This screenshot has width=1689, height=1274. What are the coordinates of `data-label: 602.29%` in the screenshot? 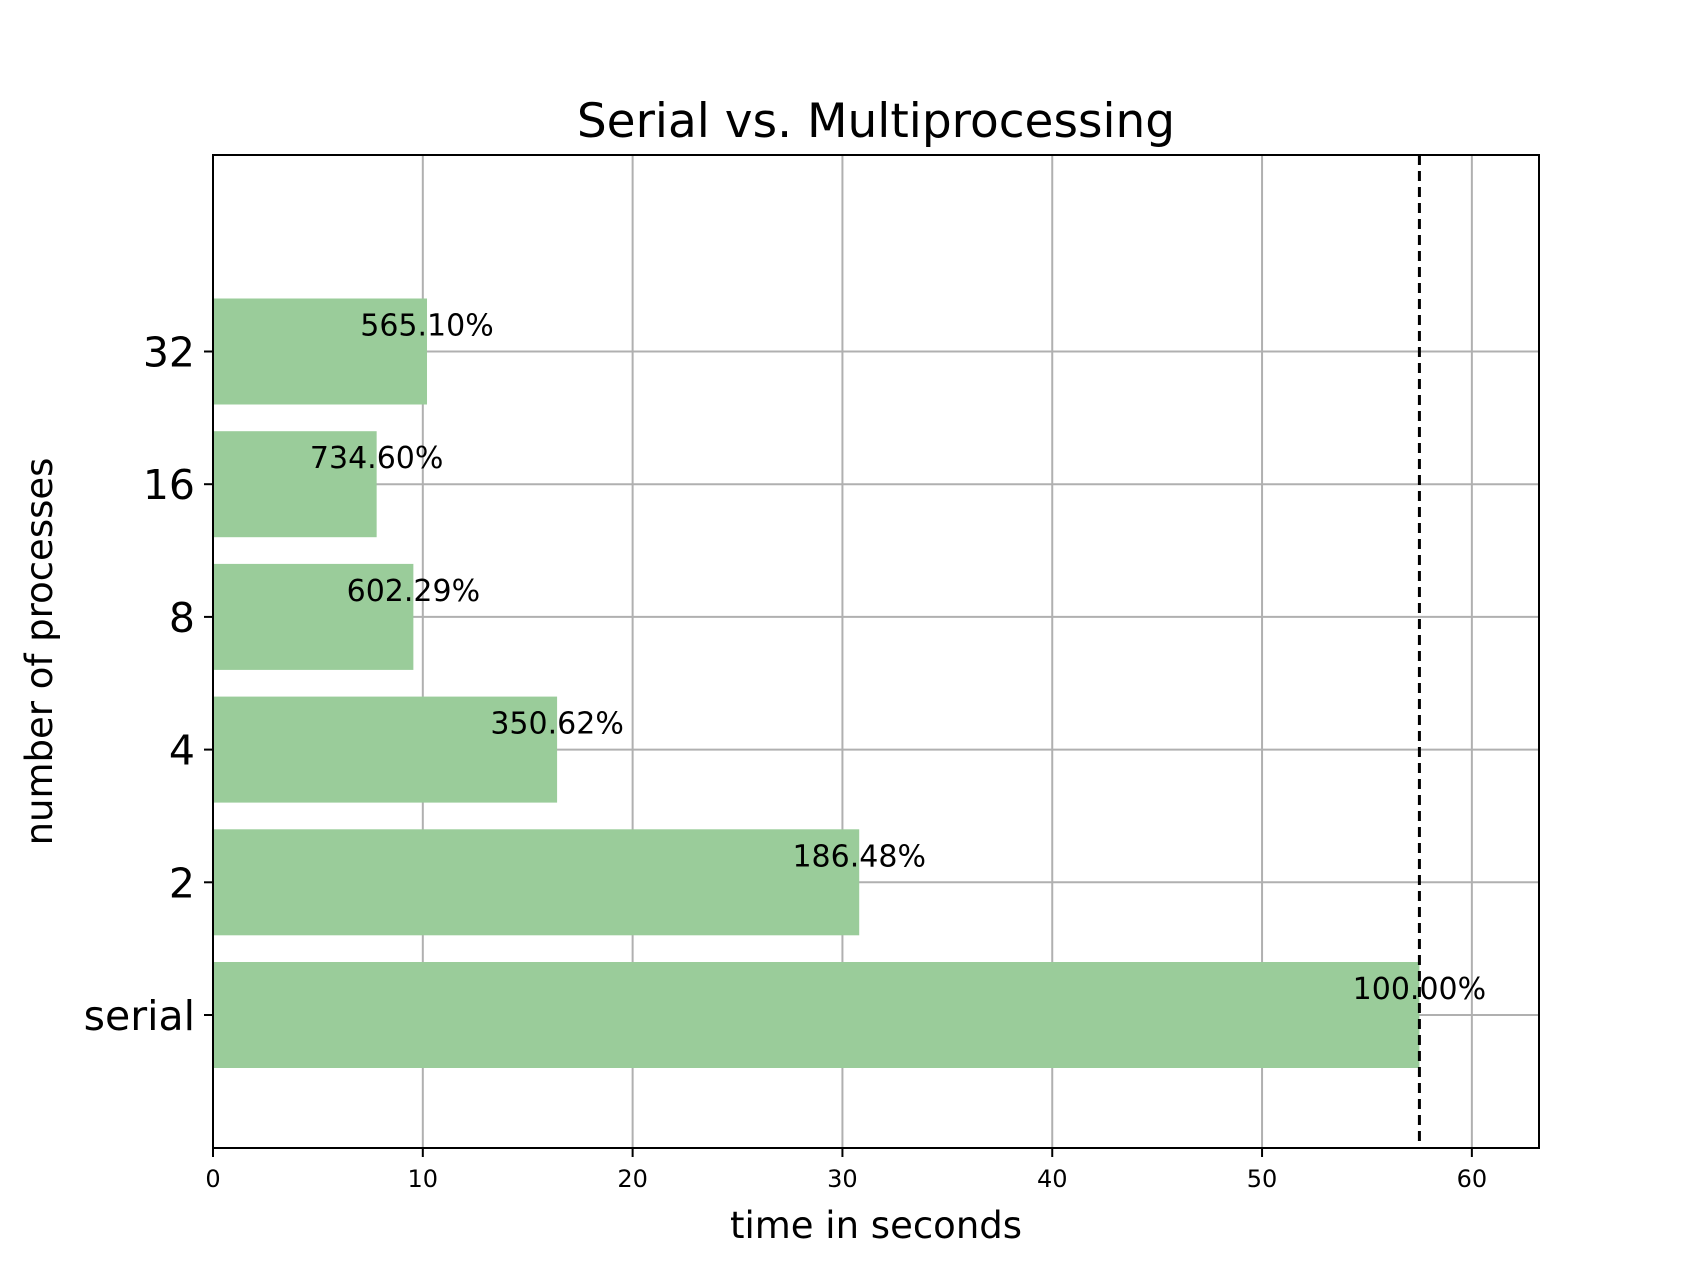 It's located at (413, 591).